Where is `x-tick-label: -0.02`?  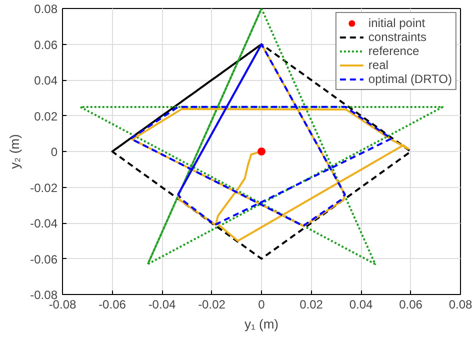 x-tick-label: -0.02 is located at coordinates (212, 305).